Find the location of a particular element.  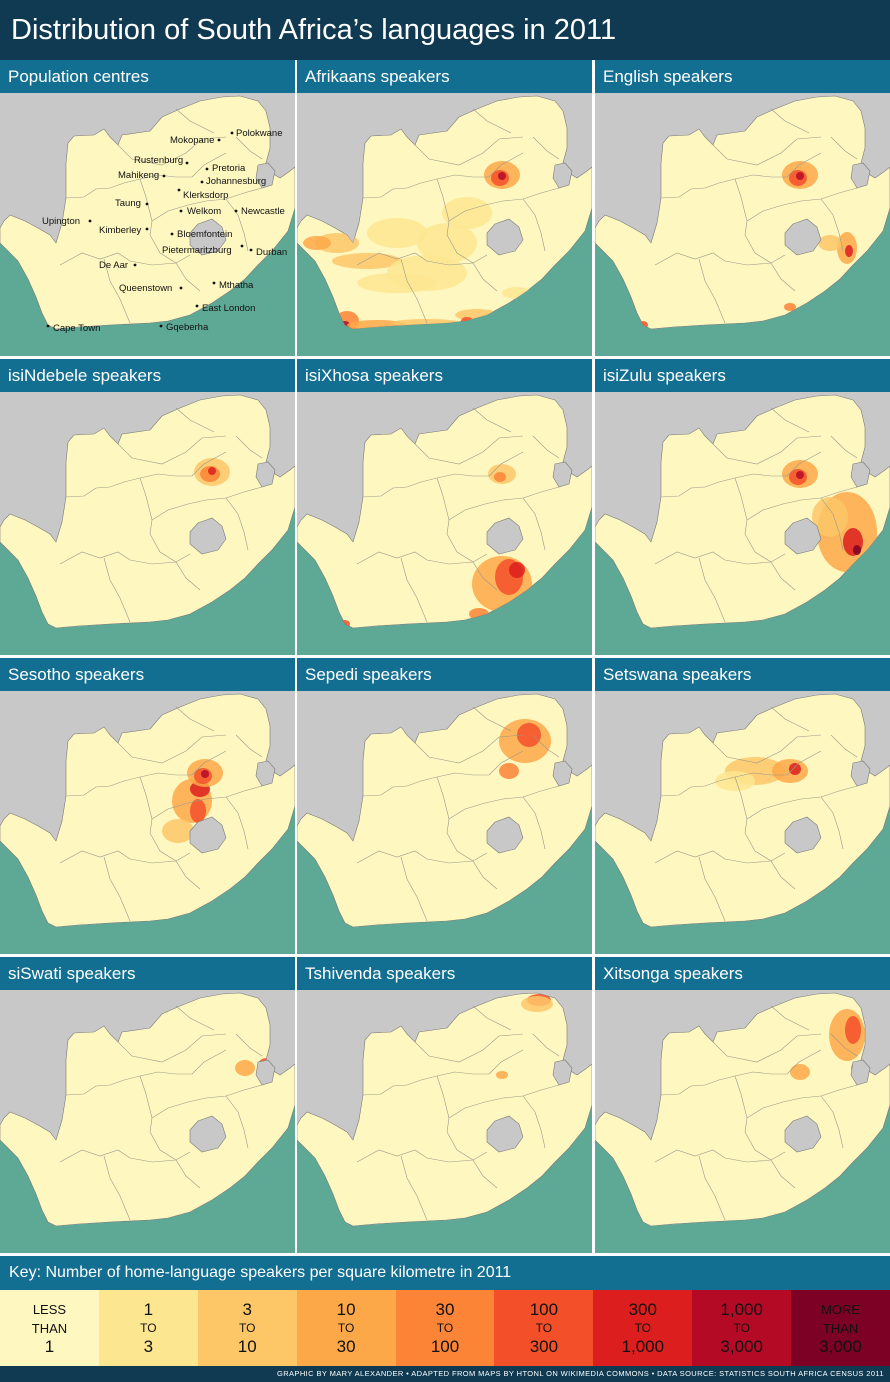

panel-title: Setswana speakers is located at coordinates (742, 674).